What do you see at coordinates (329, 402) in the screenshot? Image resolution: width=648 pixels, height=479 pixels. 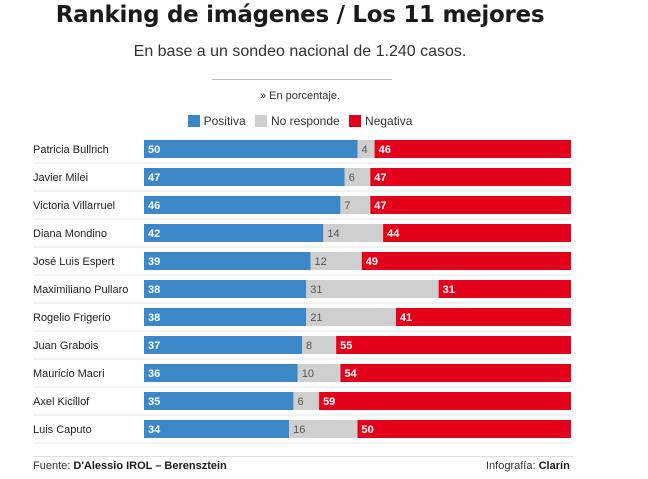 I see `value-label-negative: 59` at bounding box center [329, 402].